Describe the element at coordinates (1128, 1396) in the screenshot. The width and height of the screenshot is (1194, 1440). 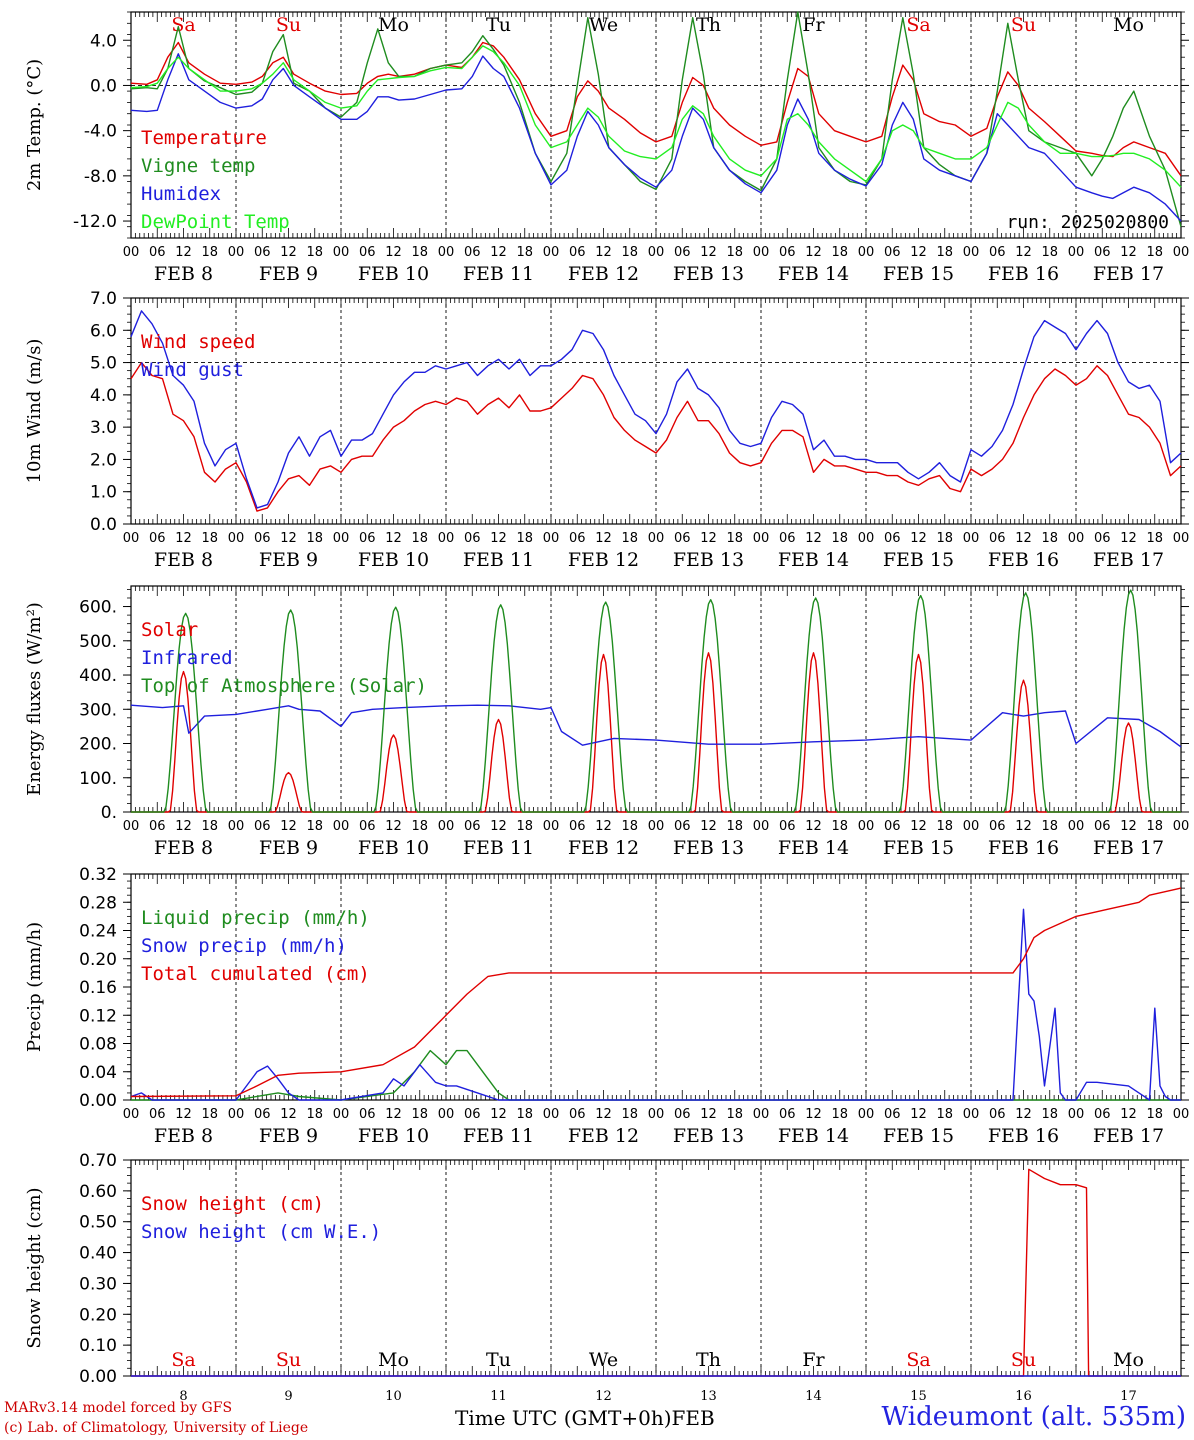
I see `day-number-label: 17` at that location.